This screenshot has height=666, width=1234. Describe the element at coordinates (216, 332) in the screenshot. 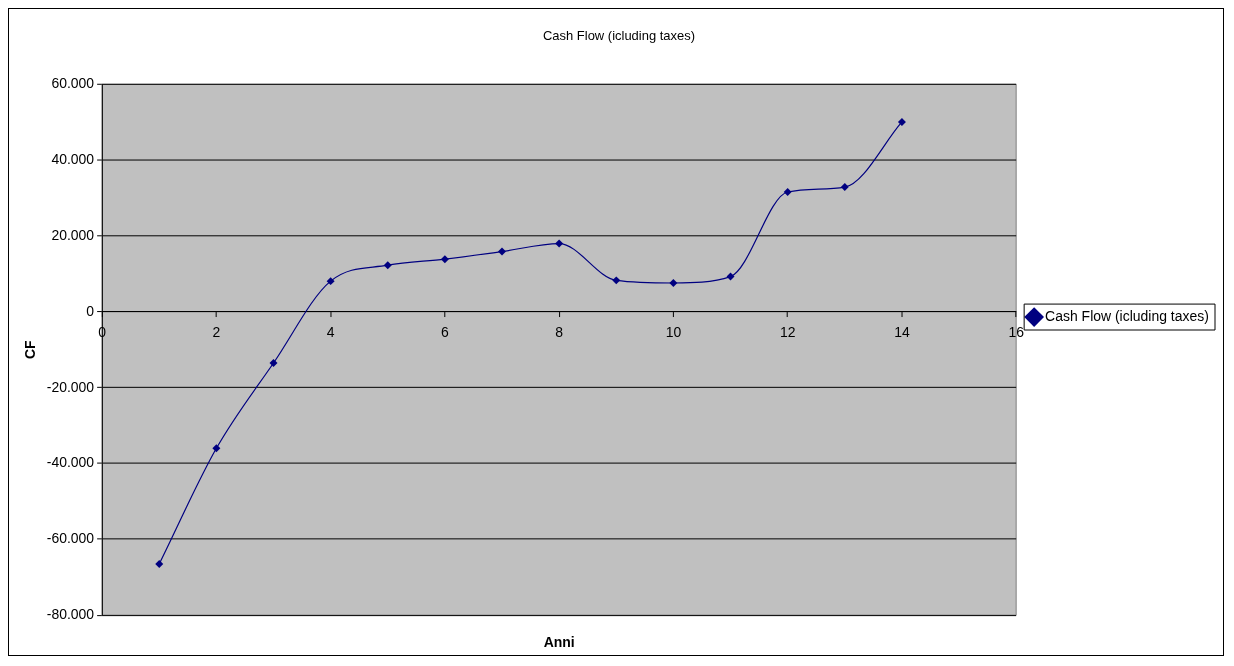

I see `x-tick-label: 2` at that location.